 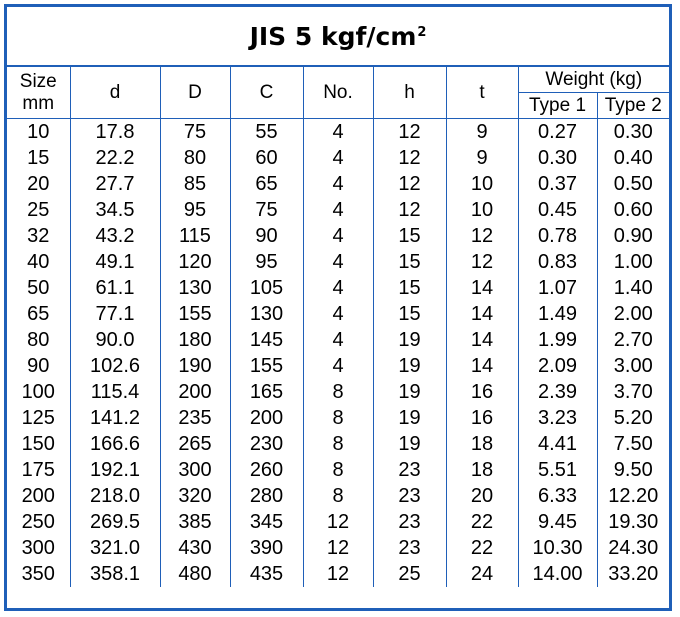 I want to click on cell-size: 150, so click(x=39, y=444).